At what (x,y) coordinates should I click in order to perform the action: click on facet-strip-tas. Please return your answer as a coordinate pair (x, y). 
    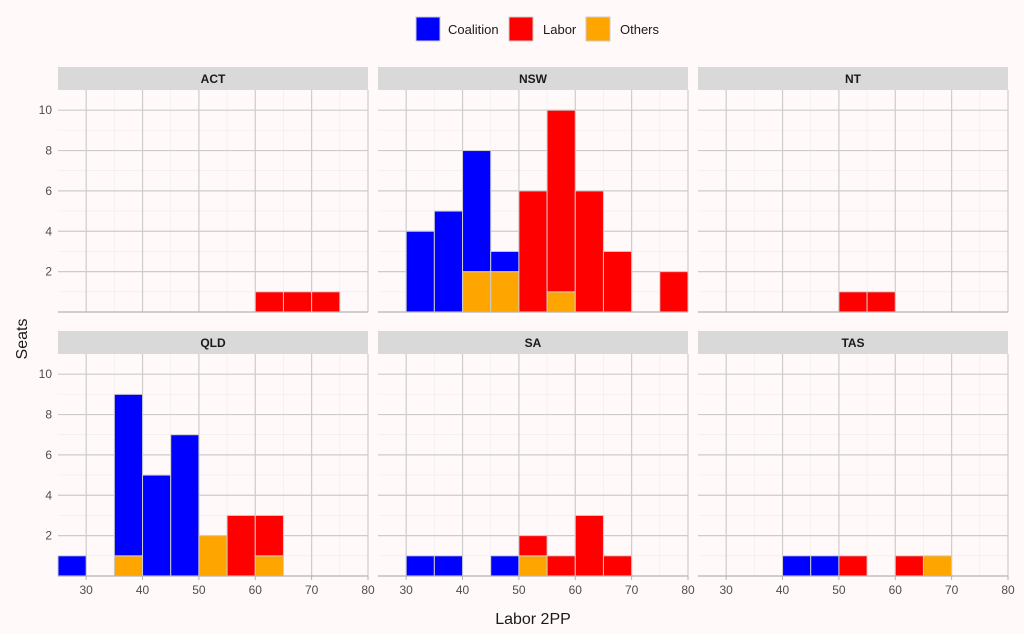
    Looking at the image, I should click on (853, 342).